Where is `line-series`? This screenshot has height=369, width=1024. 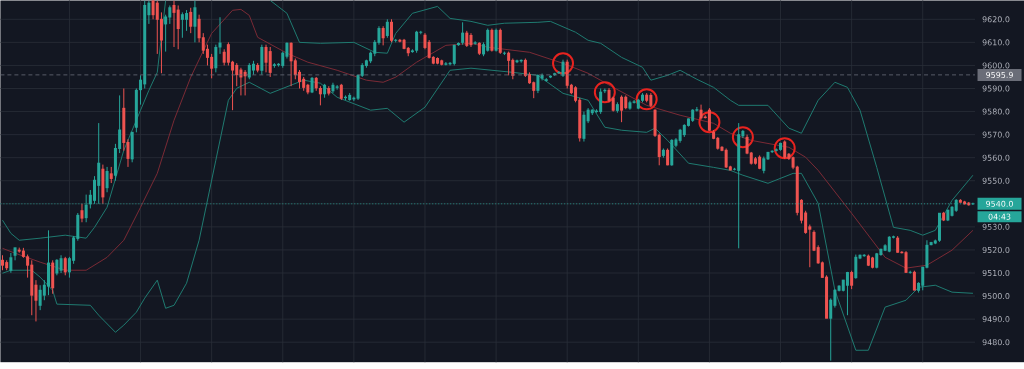 line-series is located at coordinates (84, 120).